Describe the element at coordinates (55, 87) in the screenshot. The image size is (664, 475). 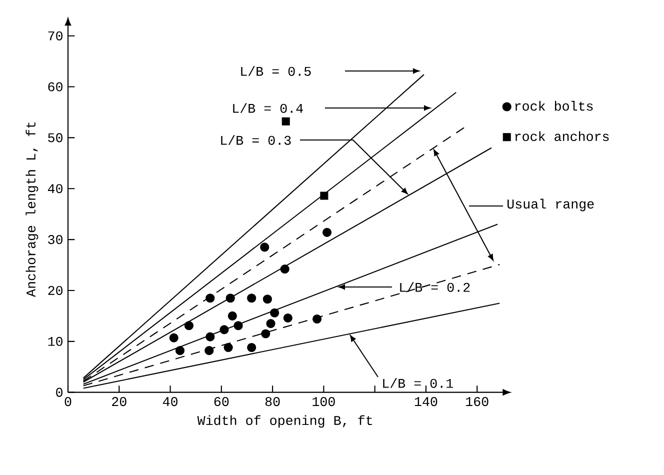
I see `y-tick-label: 60` at that location.